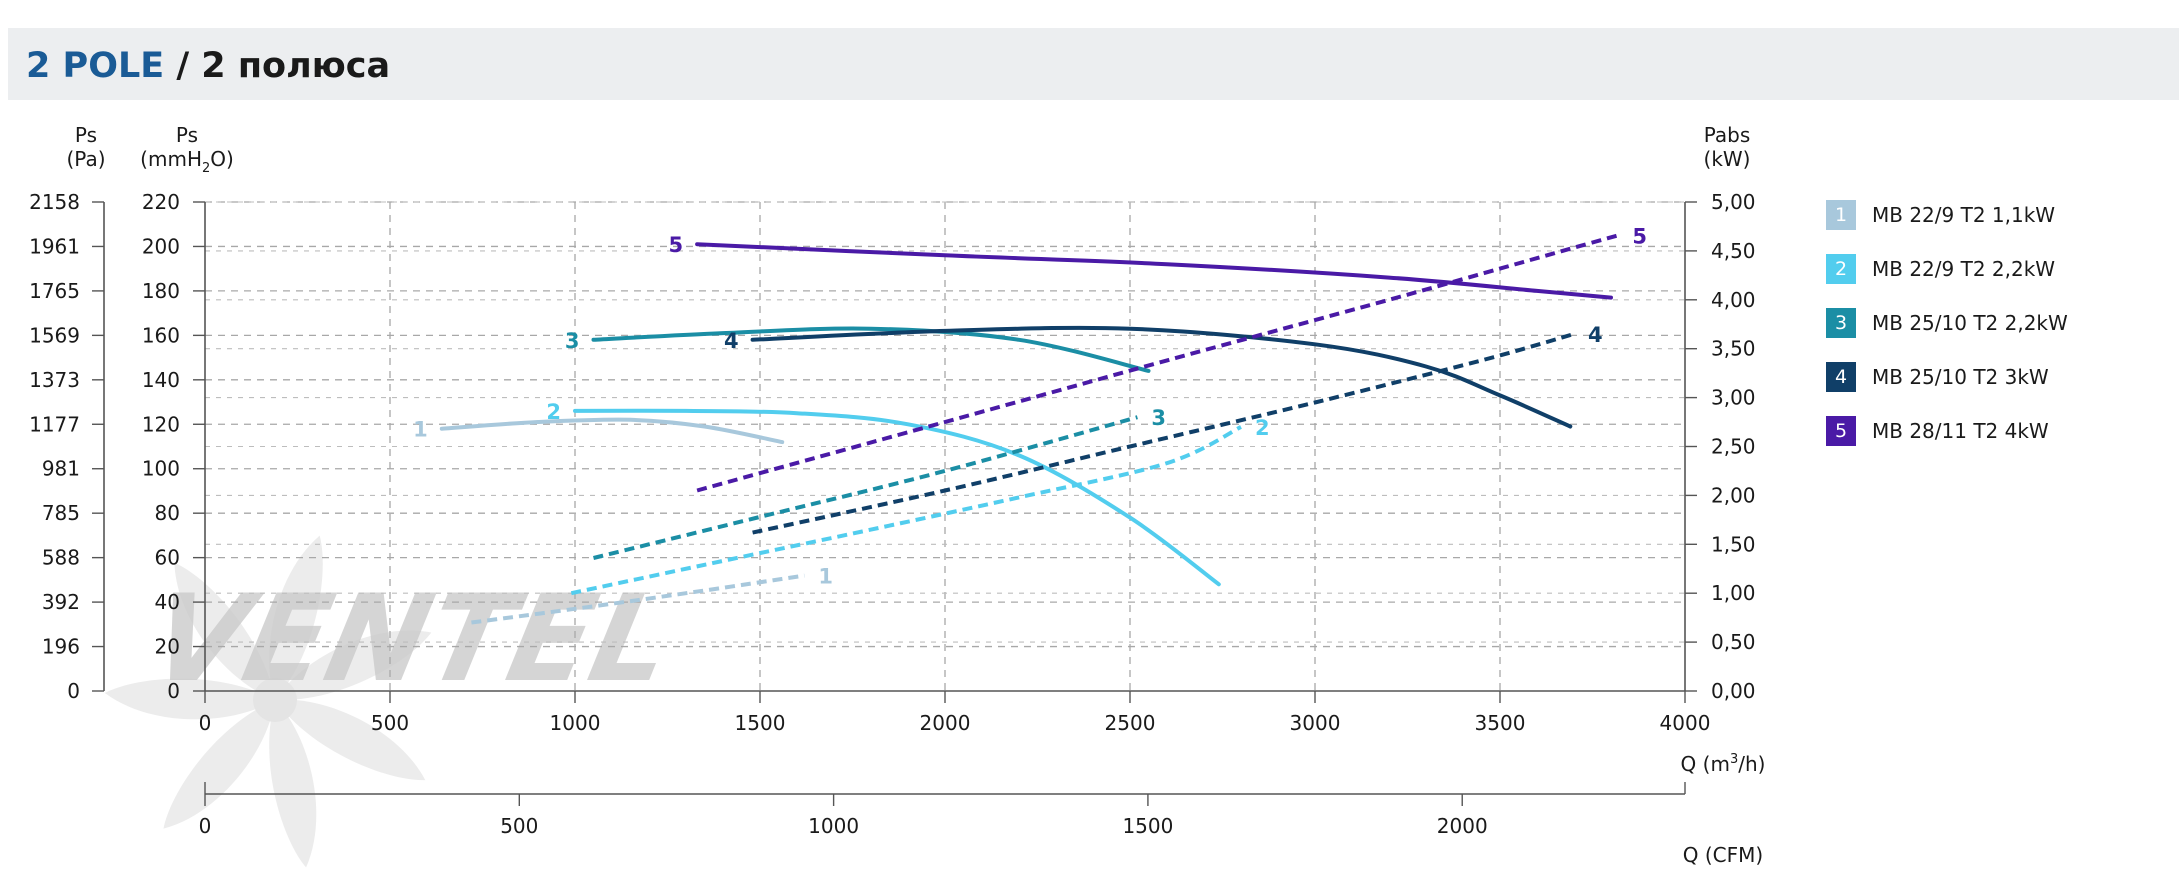  I want to click on logo-text: VENTEL, so click(411, 638).